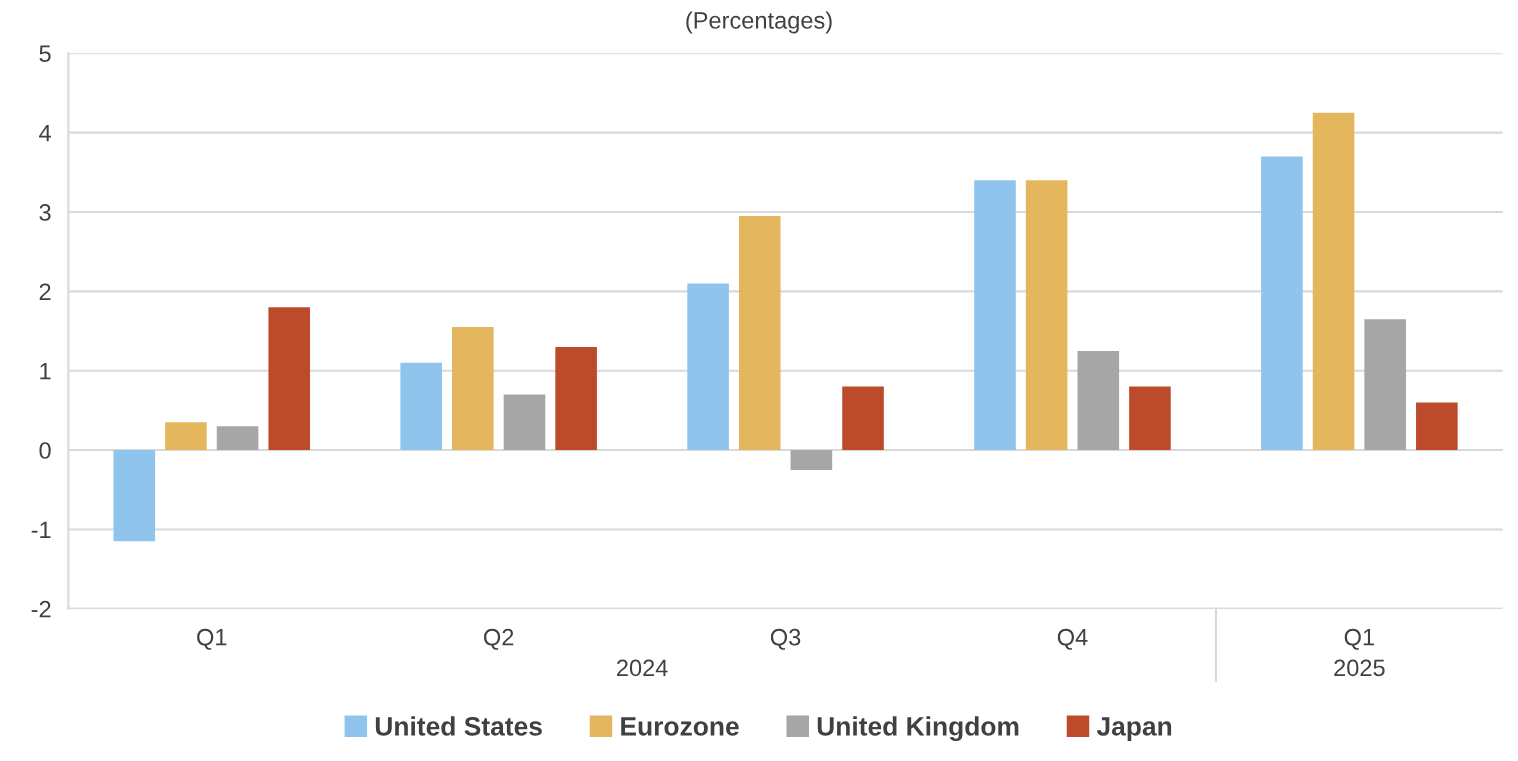 This screenshot has height=761, width=1518. What do you see at coordinates (759, 22) in the screenshot?
I see `chart-title: (Percentages)` at bounding box center [759, 22].